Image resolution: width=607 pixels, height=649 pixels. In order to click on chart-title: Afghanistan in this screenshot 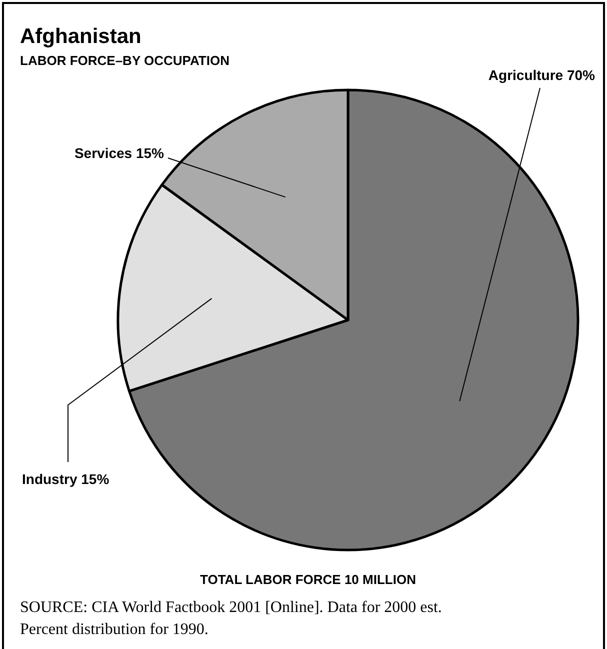, I will do `click(81, 36)`.